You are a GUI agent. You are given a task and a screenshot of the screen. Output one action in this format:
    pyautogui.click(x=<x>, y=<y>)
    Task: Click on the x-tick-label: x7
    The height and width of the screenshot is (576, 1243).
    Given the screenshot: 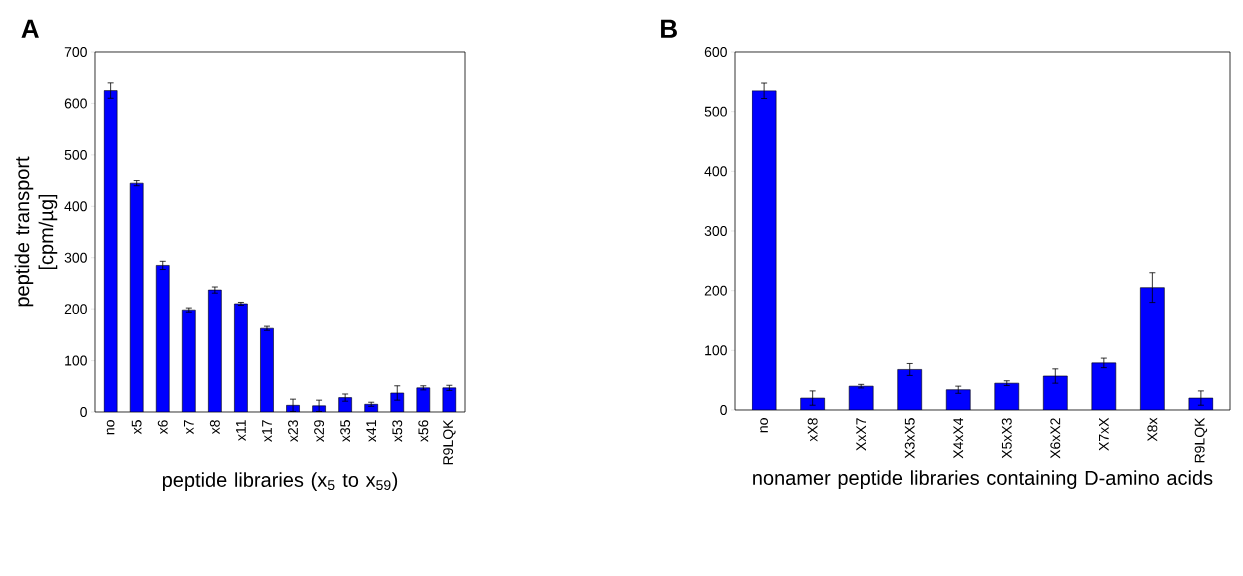 What is the action you would take?
    pyautogui.click(x=188, y=427)
    